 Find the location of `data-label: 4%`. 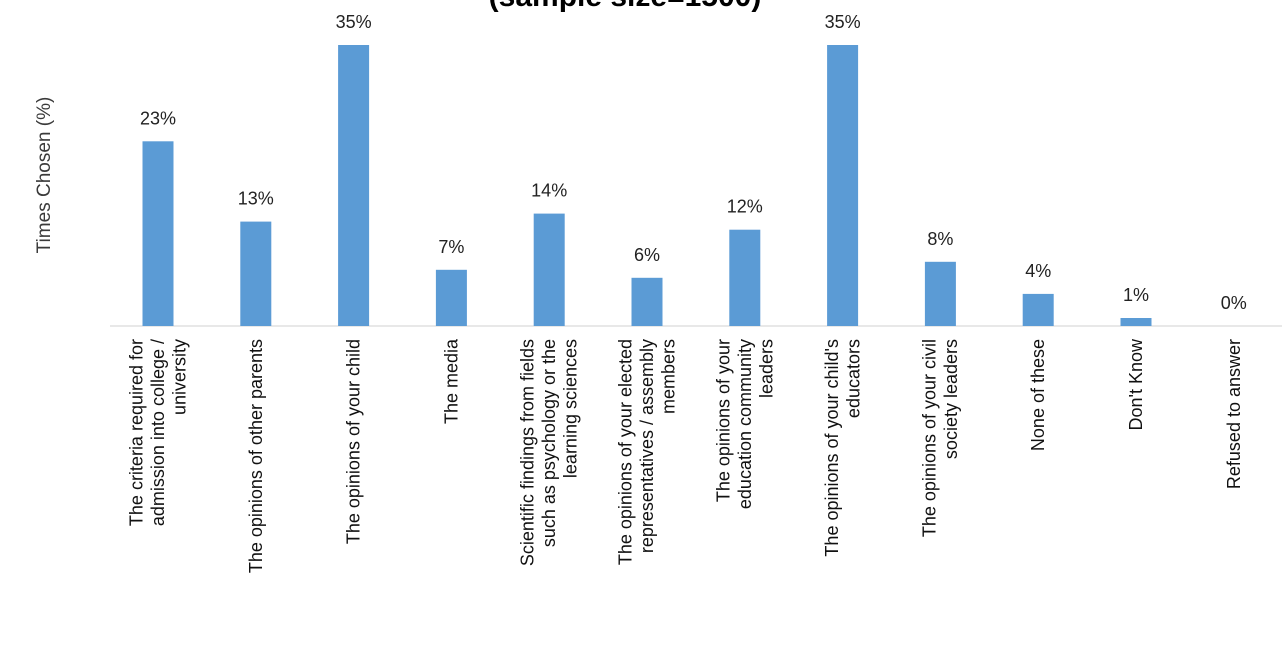

data-label: 4% is located at coordinates (1038, 271).